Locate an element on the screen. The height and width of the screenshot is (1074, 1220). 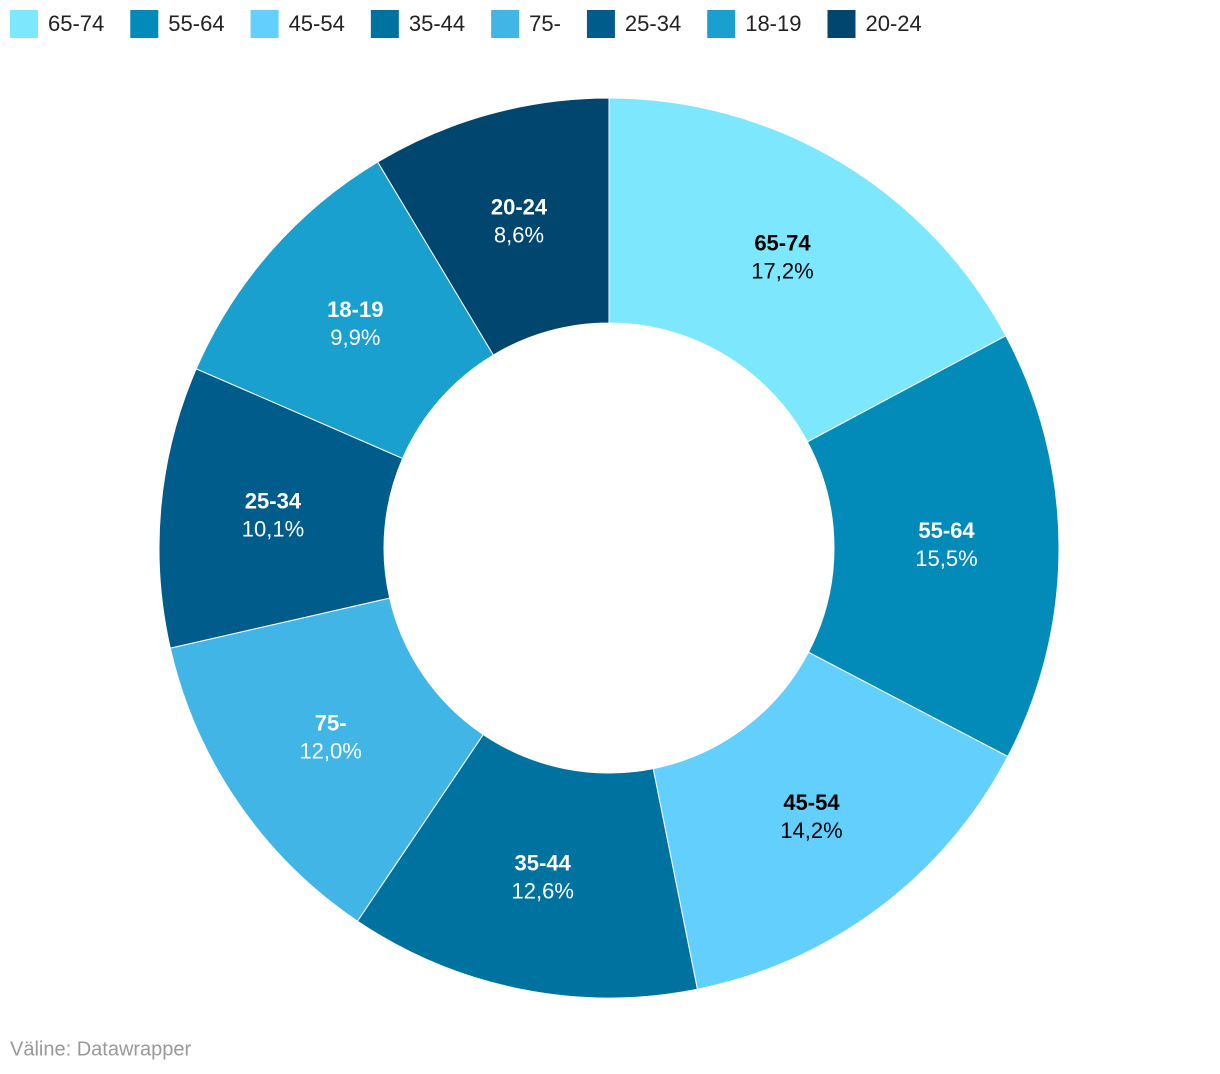
legend-label: 75- is located at coordinates (545, 23).